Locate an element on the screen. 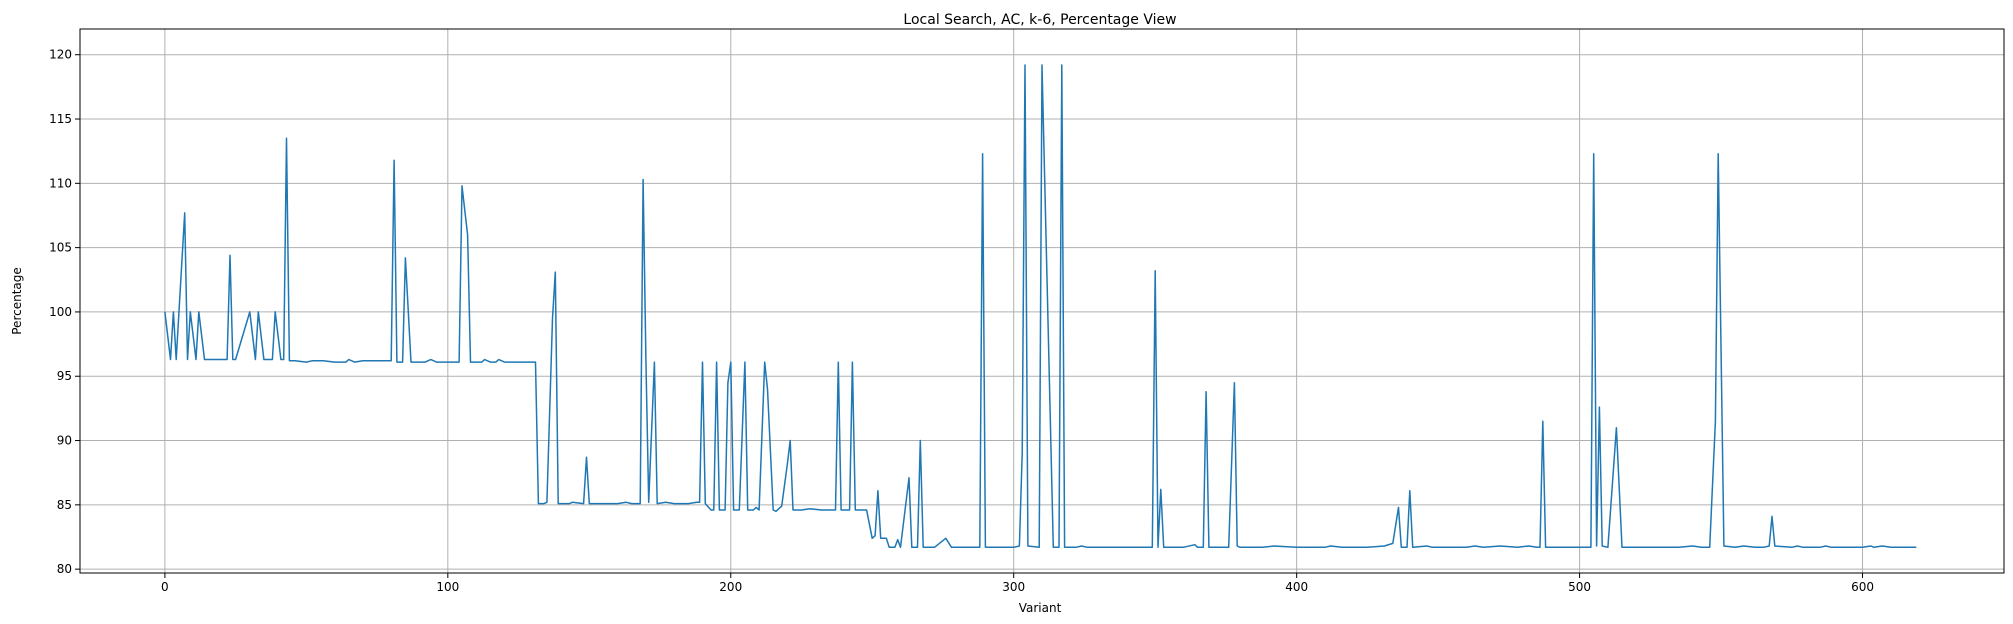 The image size is (2013, 624). x-axis-label: Variant is located at coordinates (1040, 608).